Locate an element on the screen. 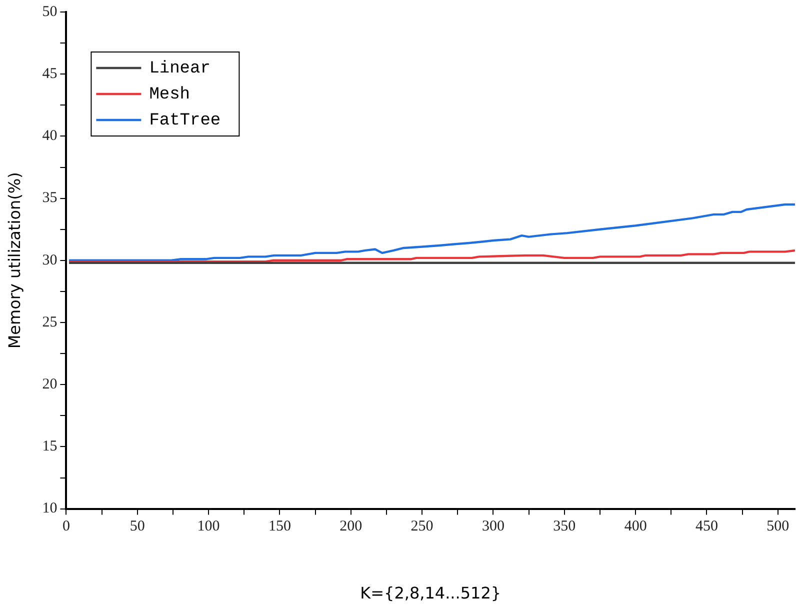 The height and width of the screenshot is (608, 796). y-tick-label: 10 is located at coordinates (50, 508).